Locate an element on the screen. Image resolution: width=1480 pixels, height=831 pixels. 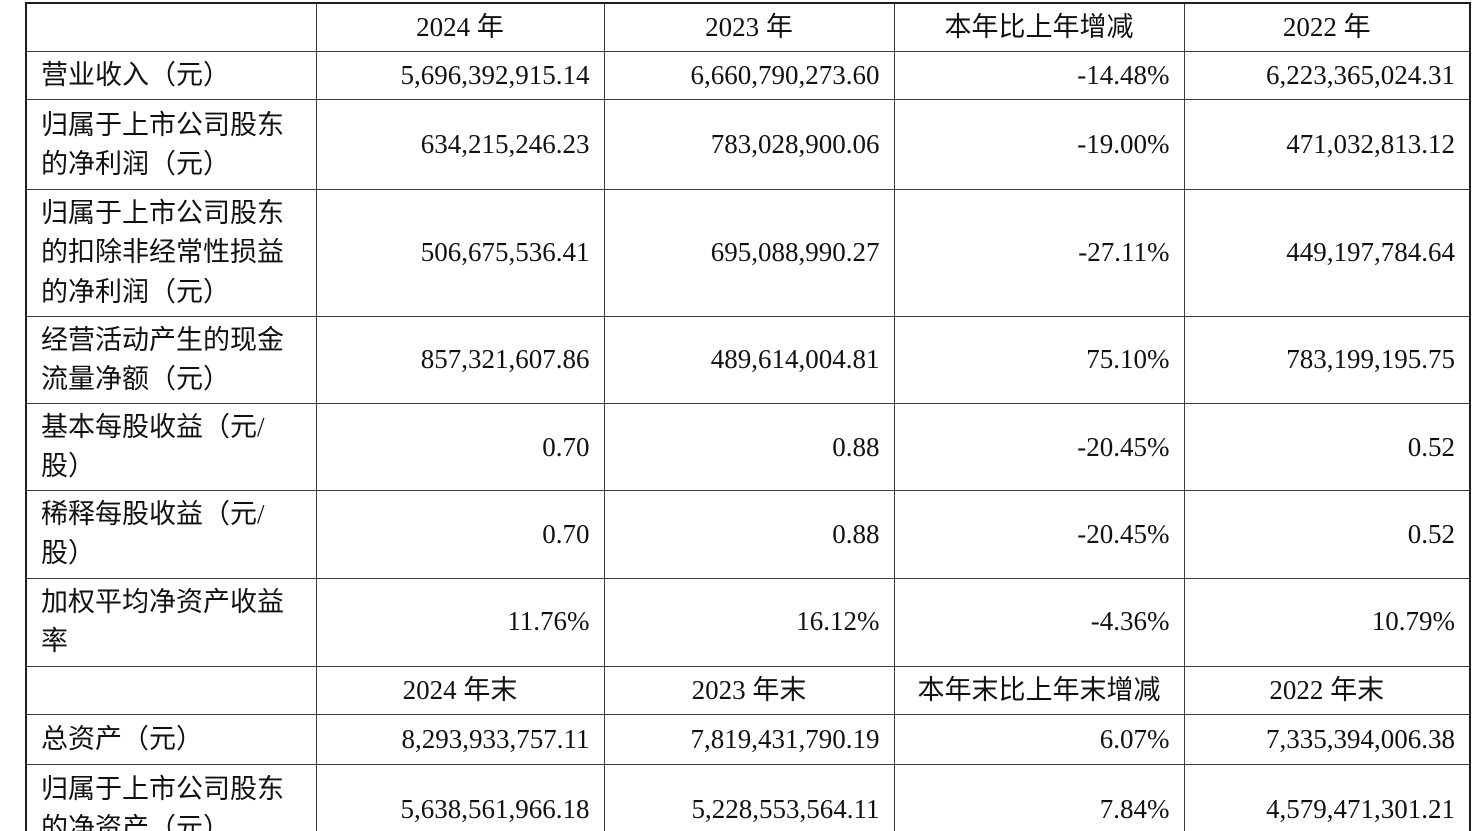
value-2023: 489,614,004.81 is located at coordinates (749, 359).